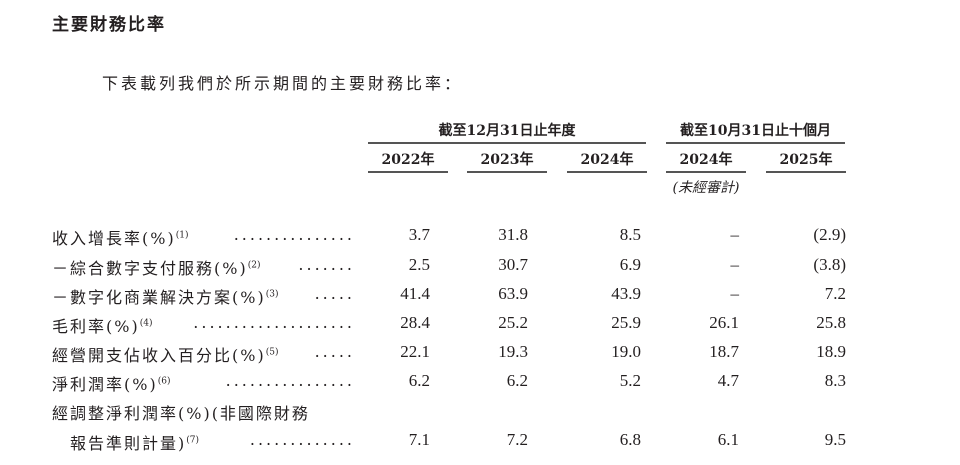 The image size is (960, 465). What do you see at coordinates (415, 351) in the screenshot?
I see `cell-value: 22.1` at bounding box center [415, 351].